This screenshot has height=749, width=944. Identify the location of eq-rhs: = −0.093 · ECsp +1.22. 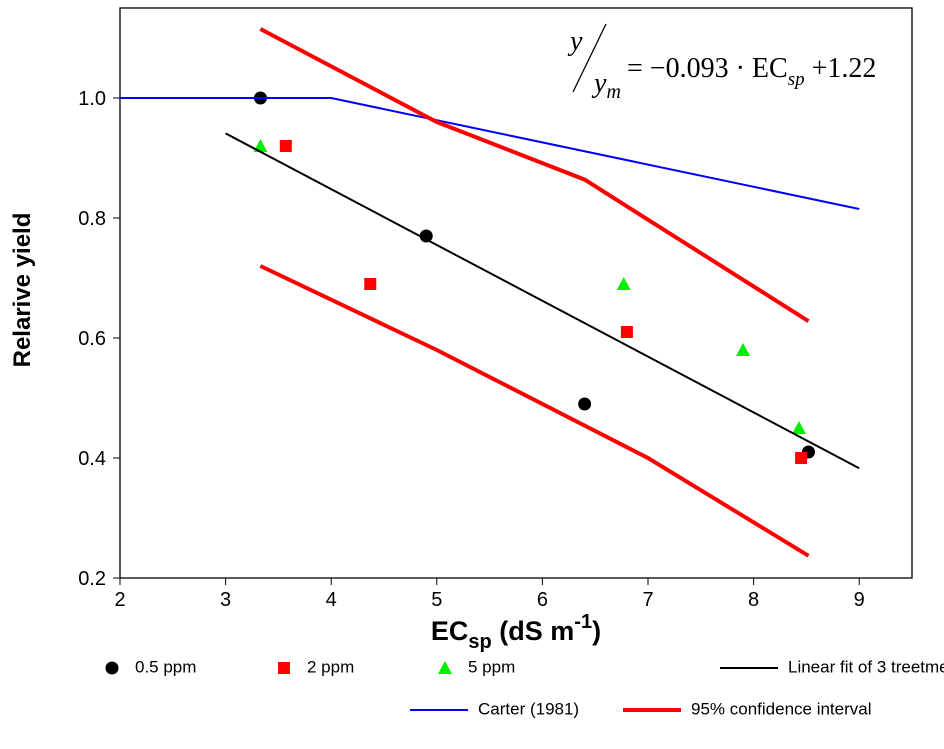
(751, 71).